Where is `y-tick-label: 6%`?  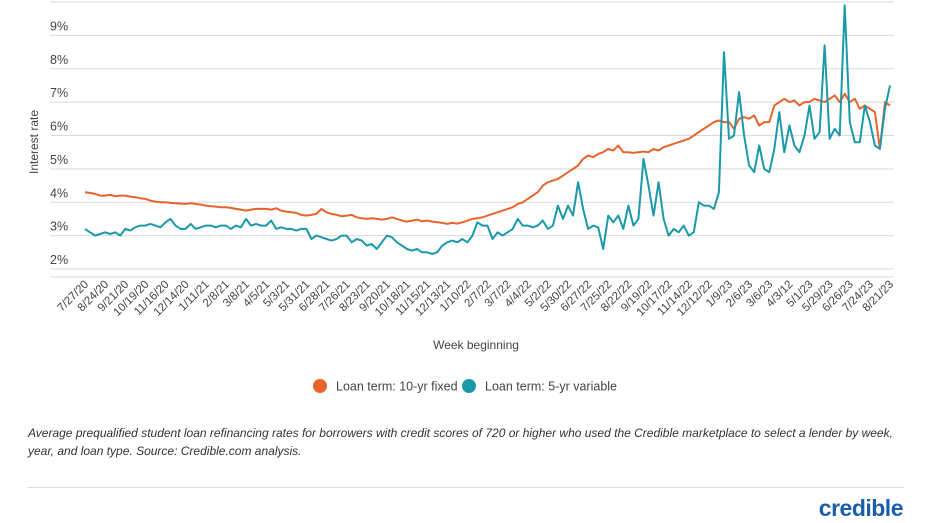 y-tick-label: 6% is located at coordinates (59, 127).